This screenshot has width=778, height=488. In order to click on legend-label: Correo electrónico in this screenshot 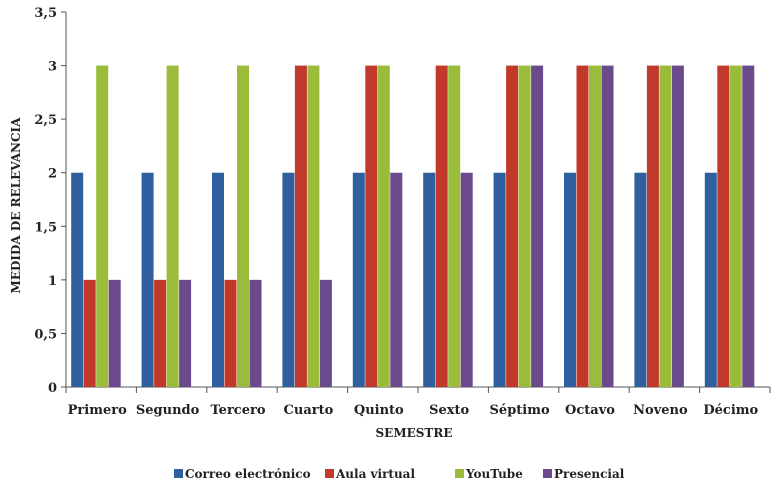, I will do `click(248, 474)`.